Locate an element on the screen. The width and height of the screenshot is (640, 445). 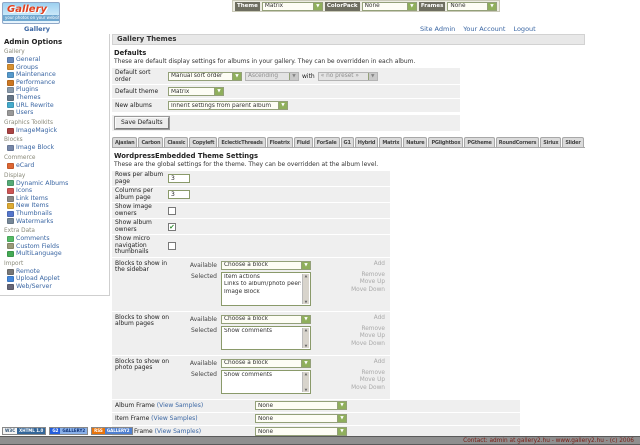
photo-page-blocks-remove-link: Remove is located at coordinates (373, 372).